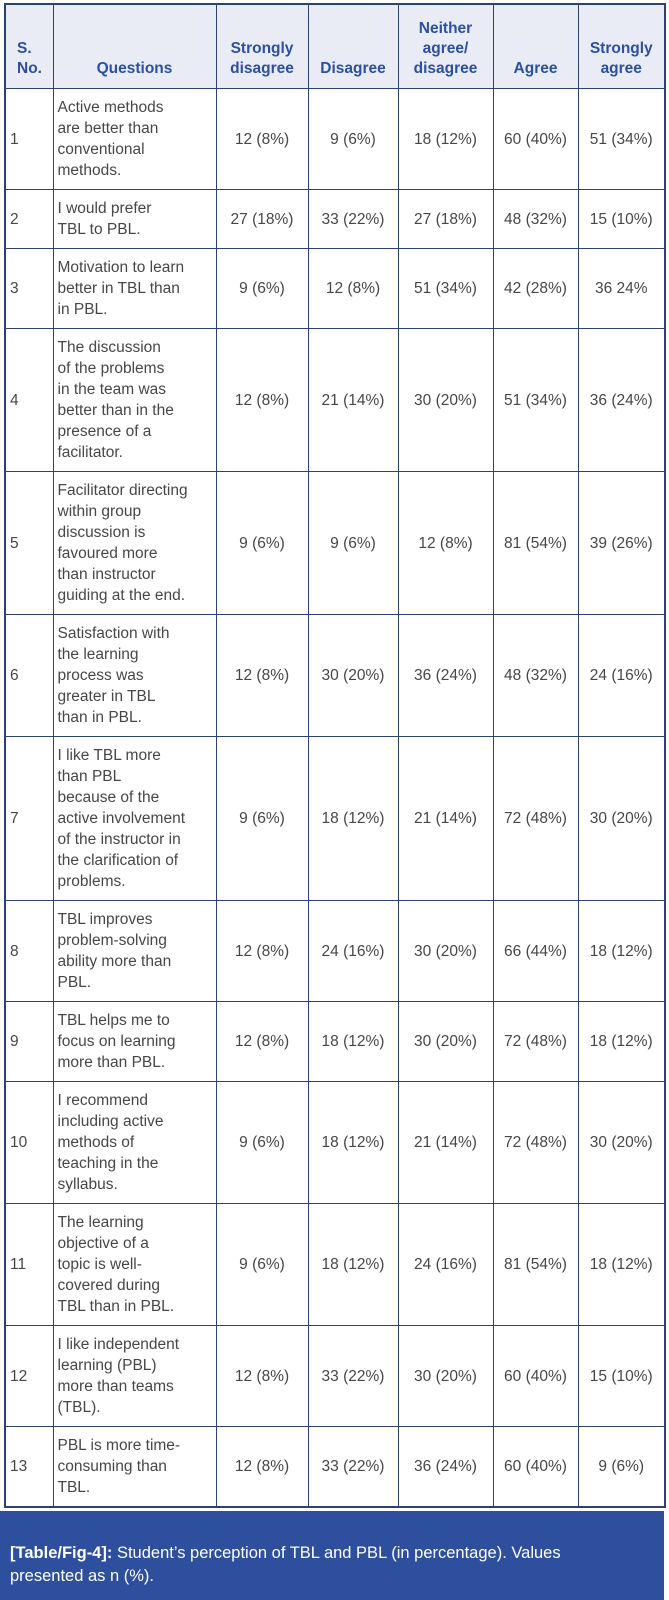  What do you see at coordinates (29, 400) in the screenshot?
I see `sno-cell: 4` at bounding box center [29, 400].